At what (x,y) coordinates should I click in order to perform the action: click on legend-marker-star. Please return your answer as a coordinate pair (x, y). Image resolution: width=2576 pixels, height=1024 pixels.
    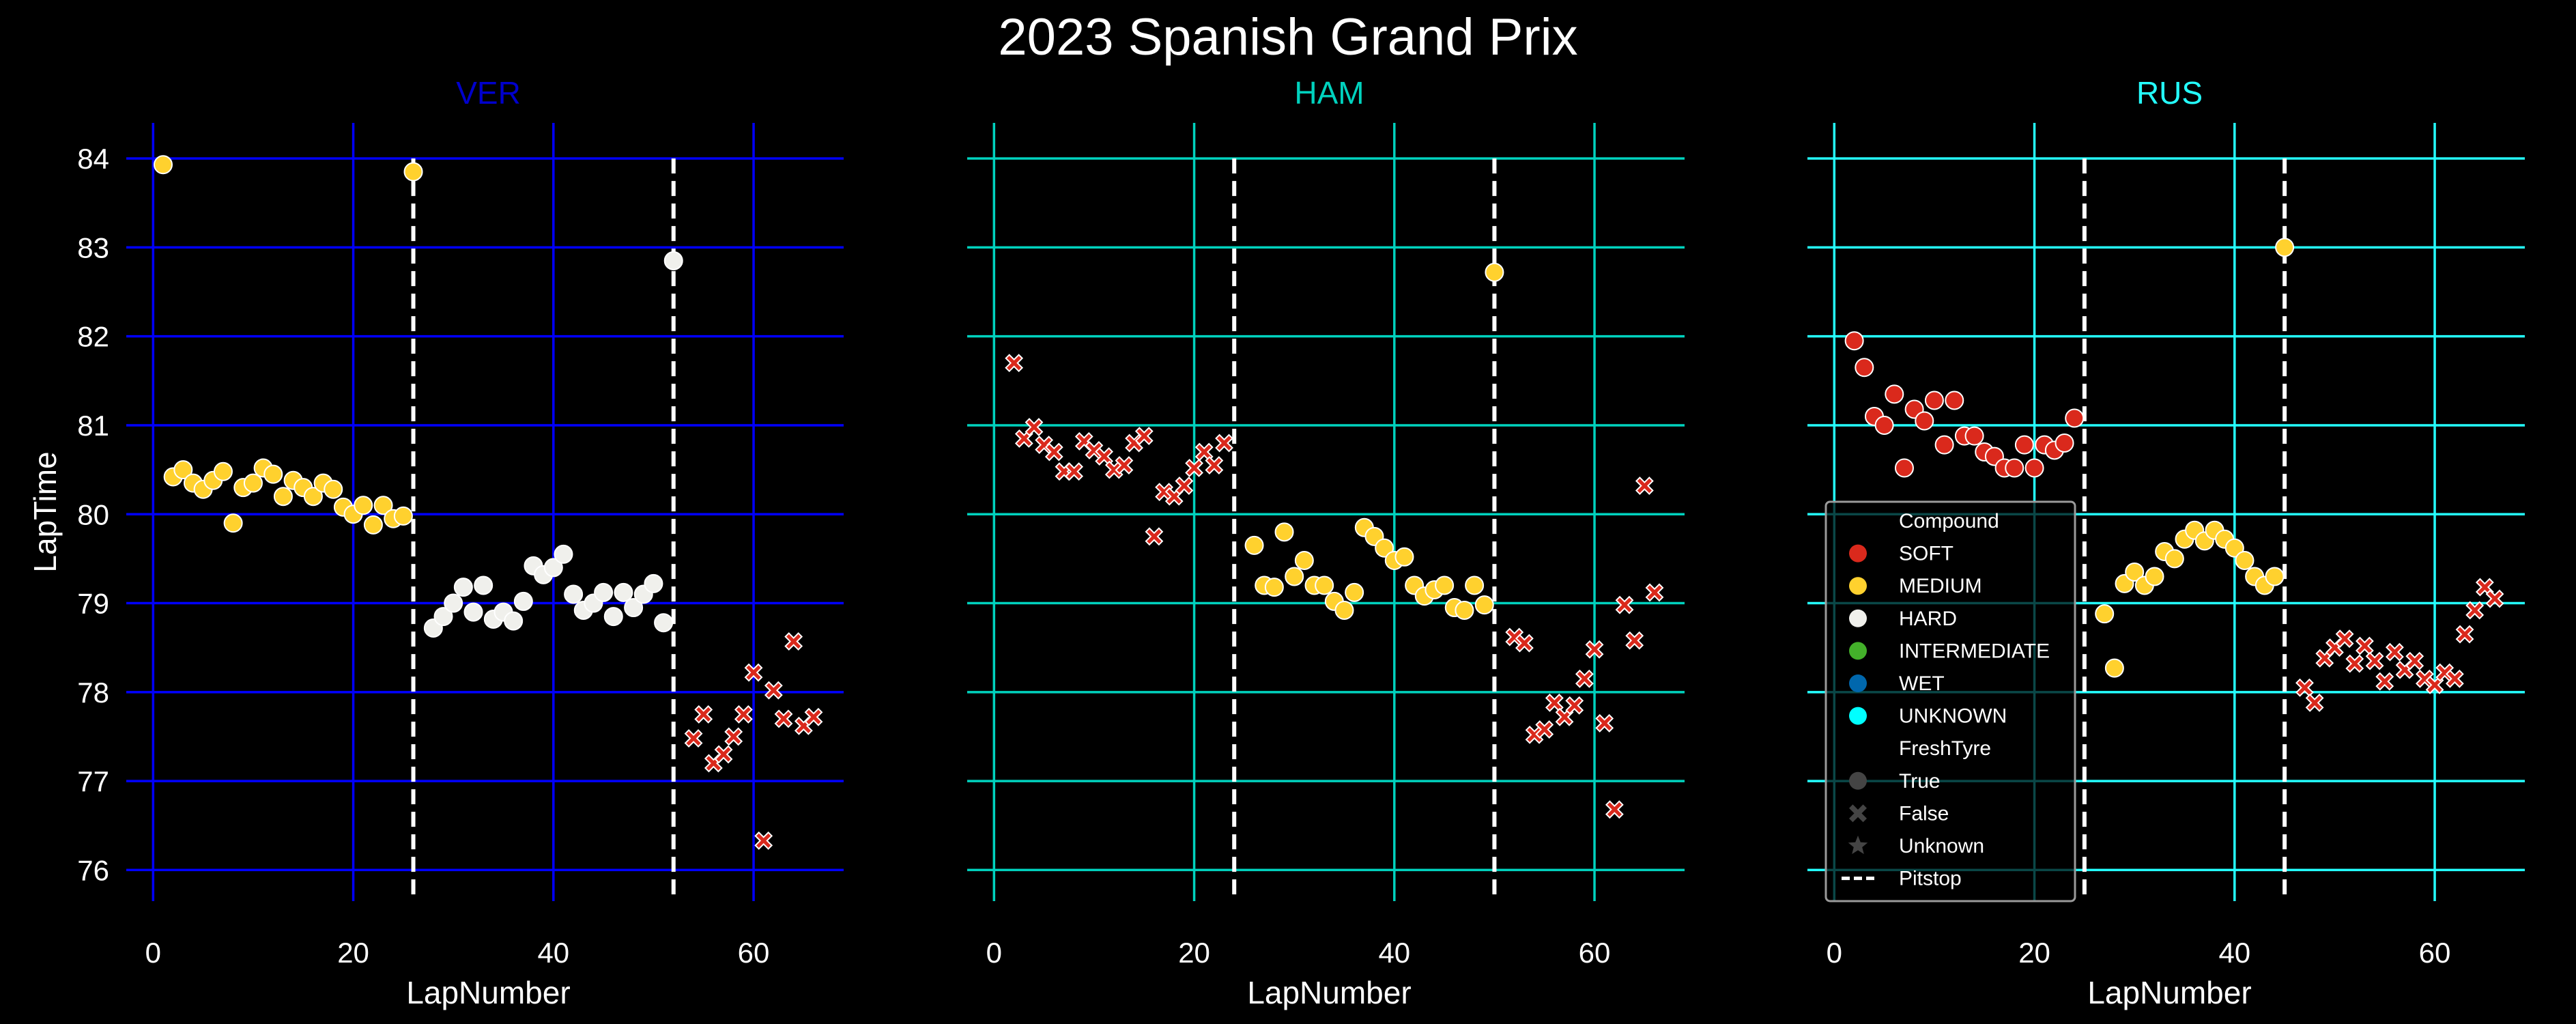
    Looking at the image, I should click on (1858, 845).